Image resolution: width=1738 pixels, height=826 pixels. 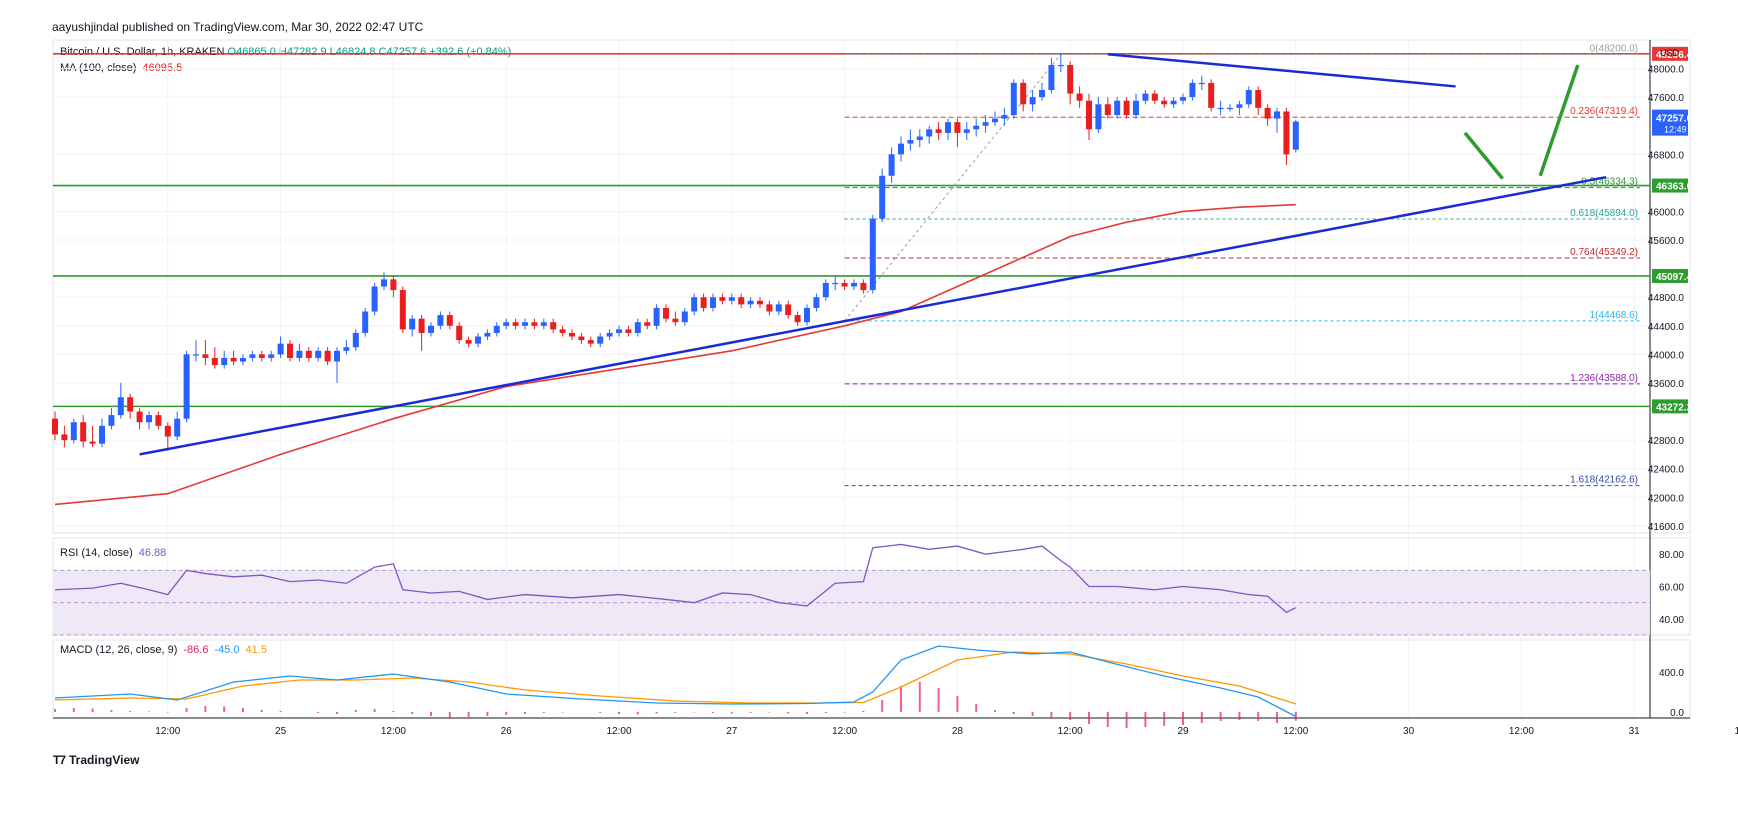 I want to click on rsi-legend: RSI (14, close) 46.88, so click(x=113, y=553).